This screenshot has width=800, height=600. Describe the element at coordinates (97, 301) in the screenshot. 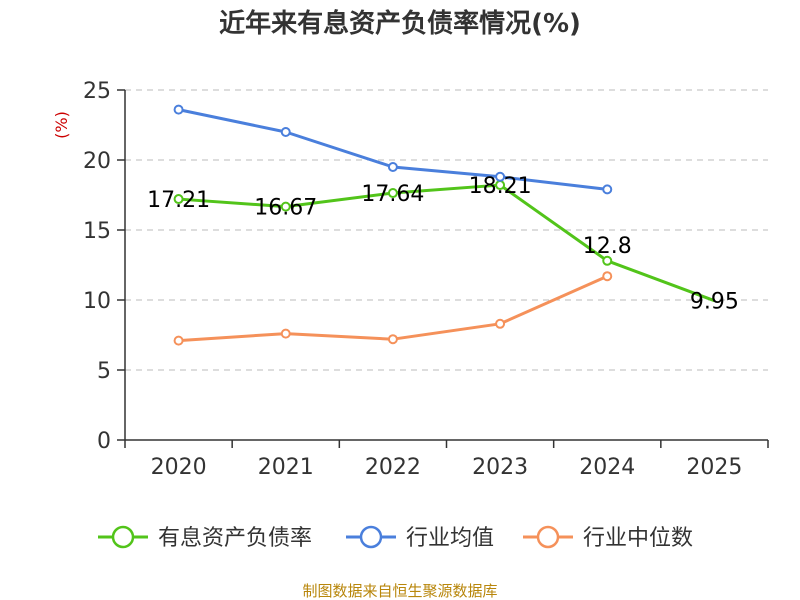

I see `y-tick-label: 10` at that location.